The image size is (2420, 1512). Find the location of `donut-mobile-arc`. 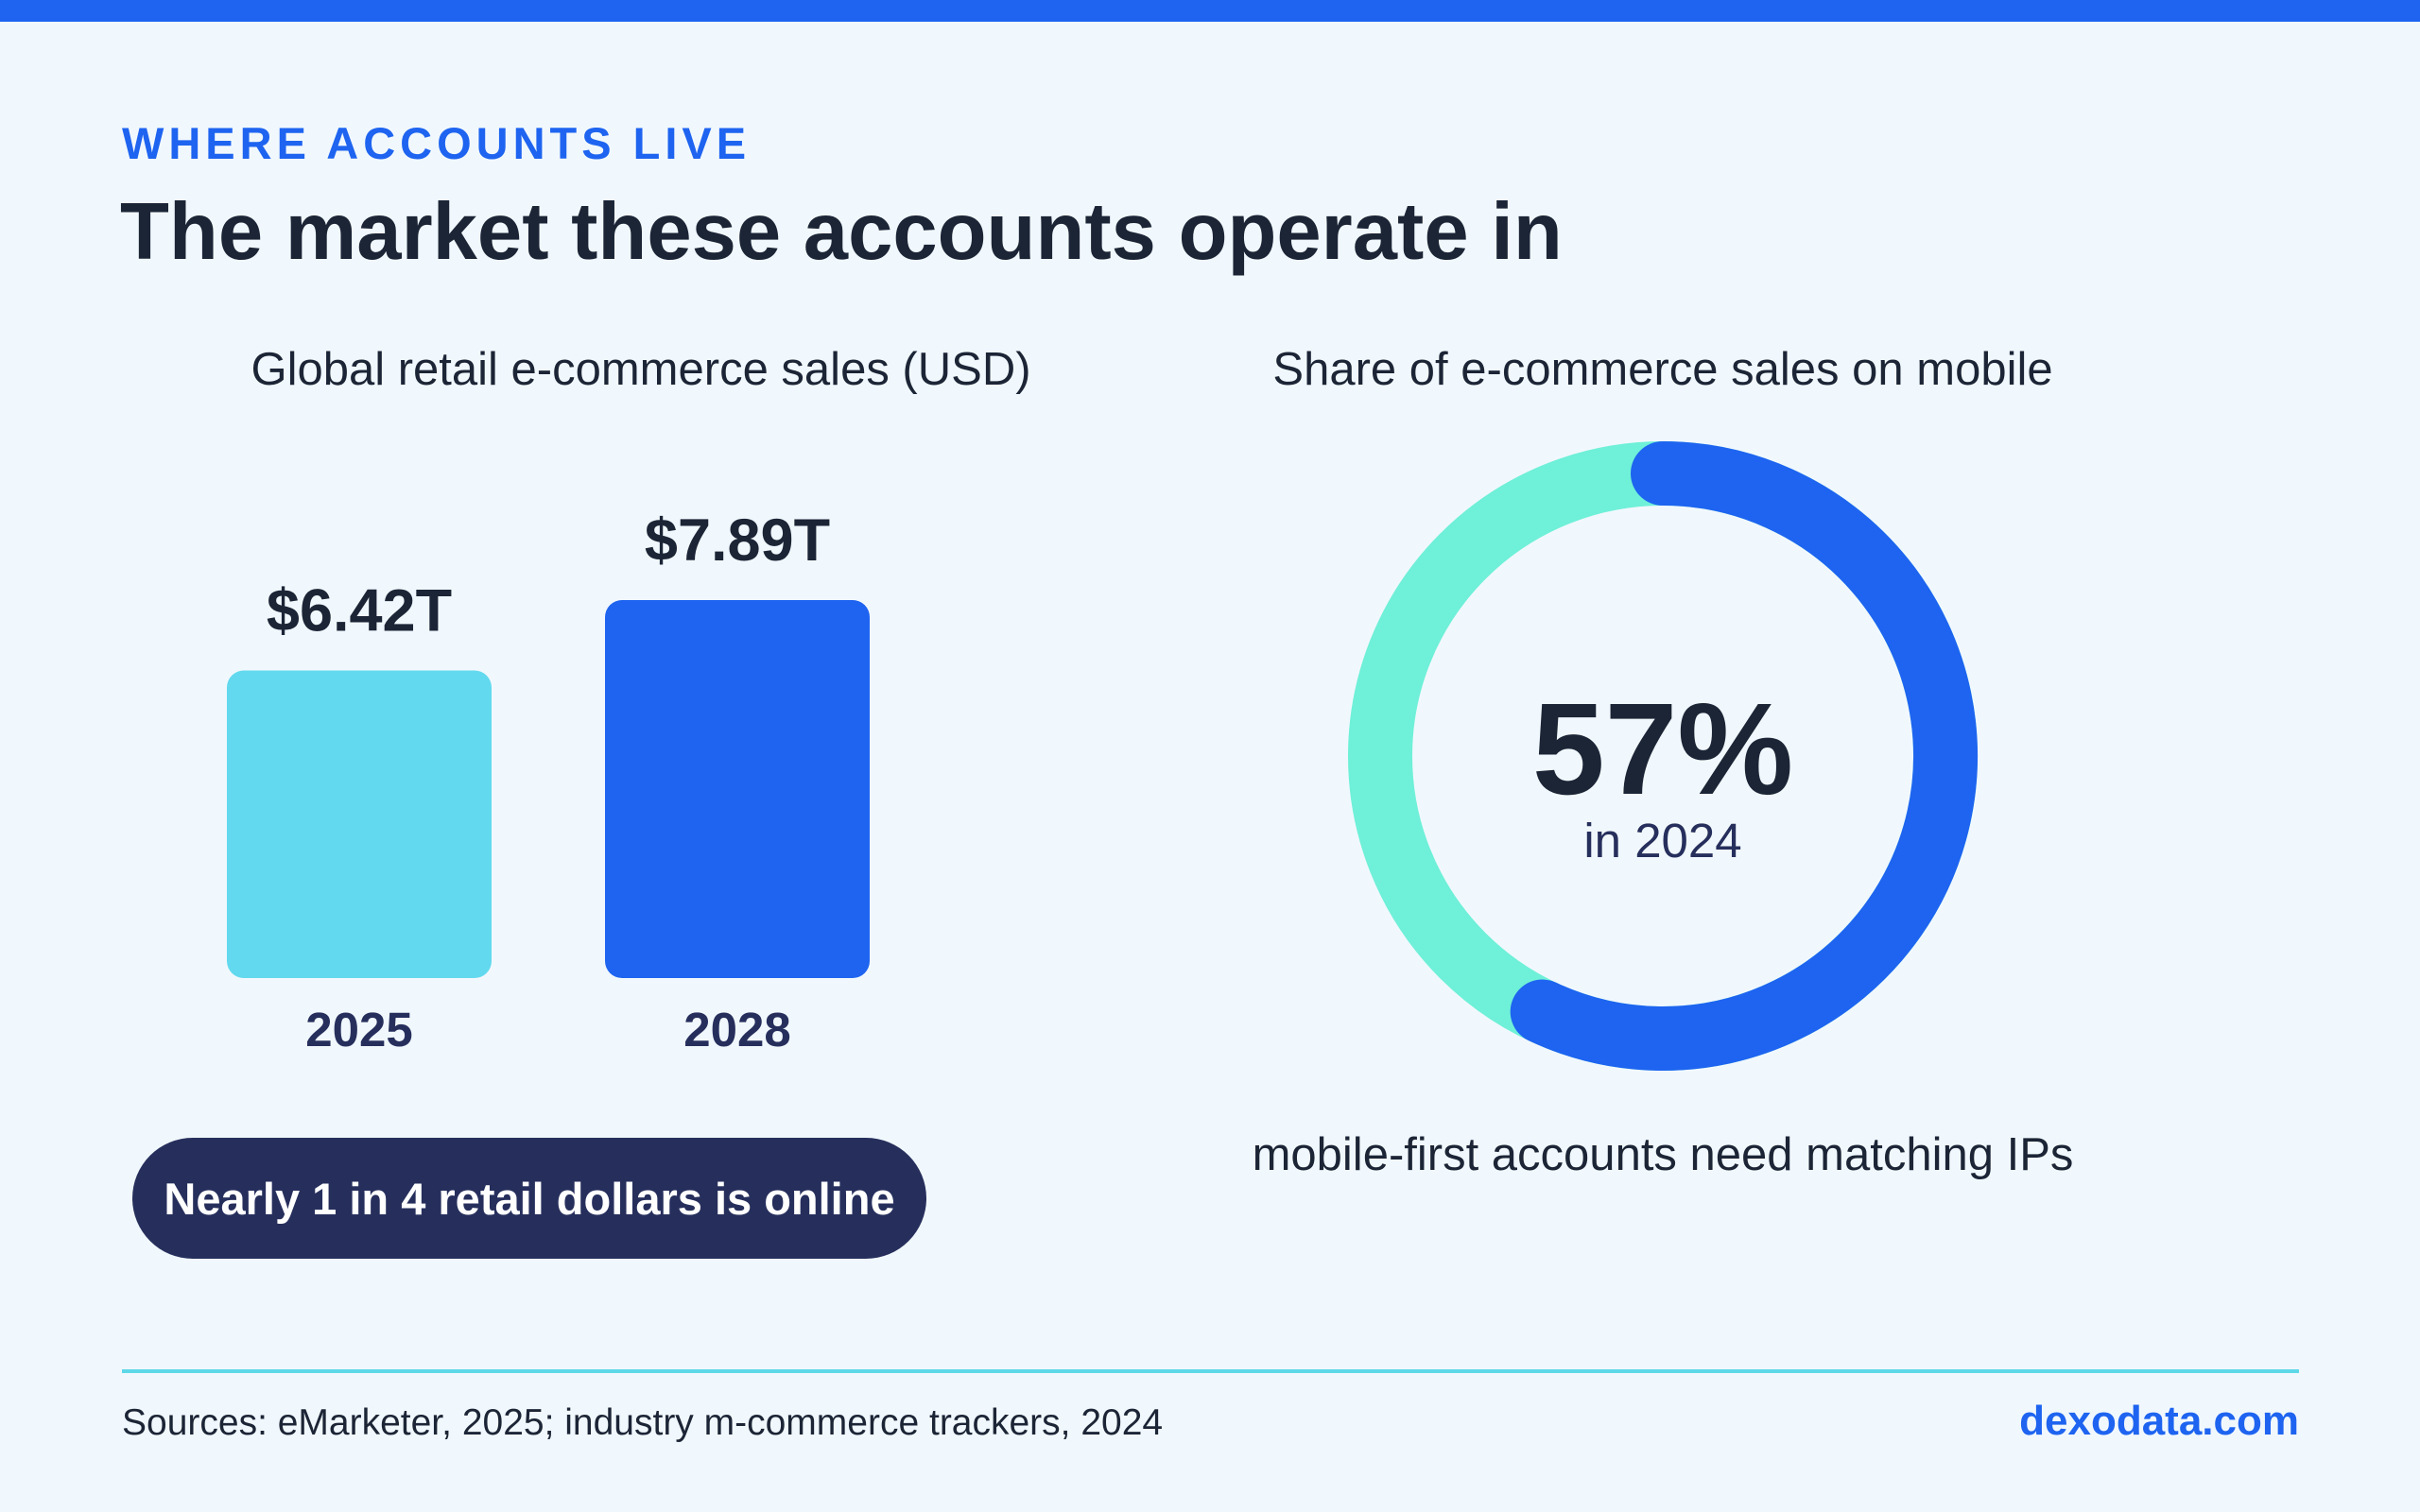

donut-mobile-arc is located at coordinates (1744, 756).